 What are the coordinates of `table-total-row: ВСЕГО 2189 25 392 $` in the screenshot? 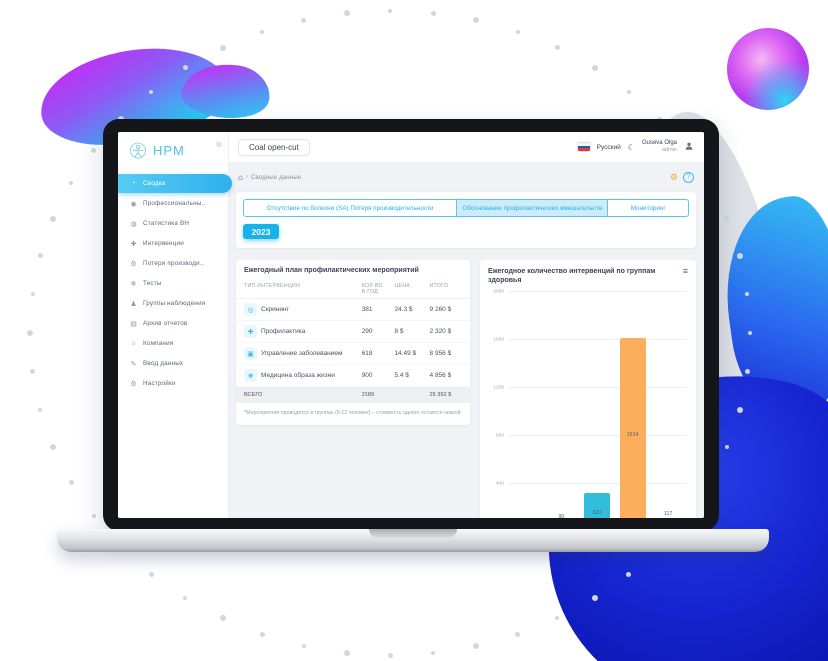 It's located at (353, 394).